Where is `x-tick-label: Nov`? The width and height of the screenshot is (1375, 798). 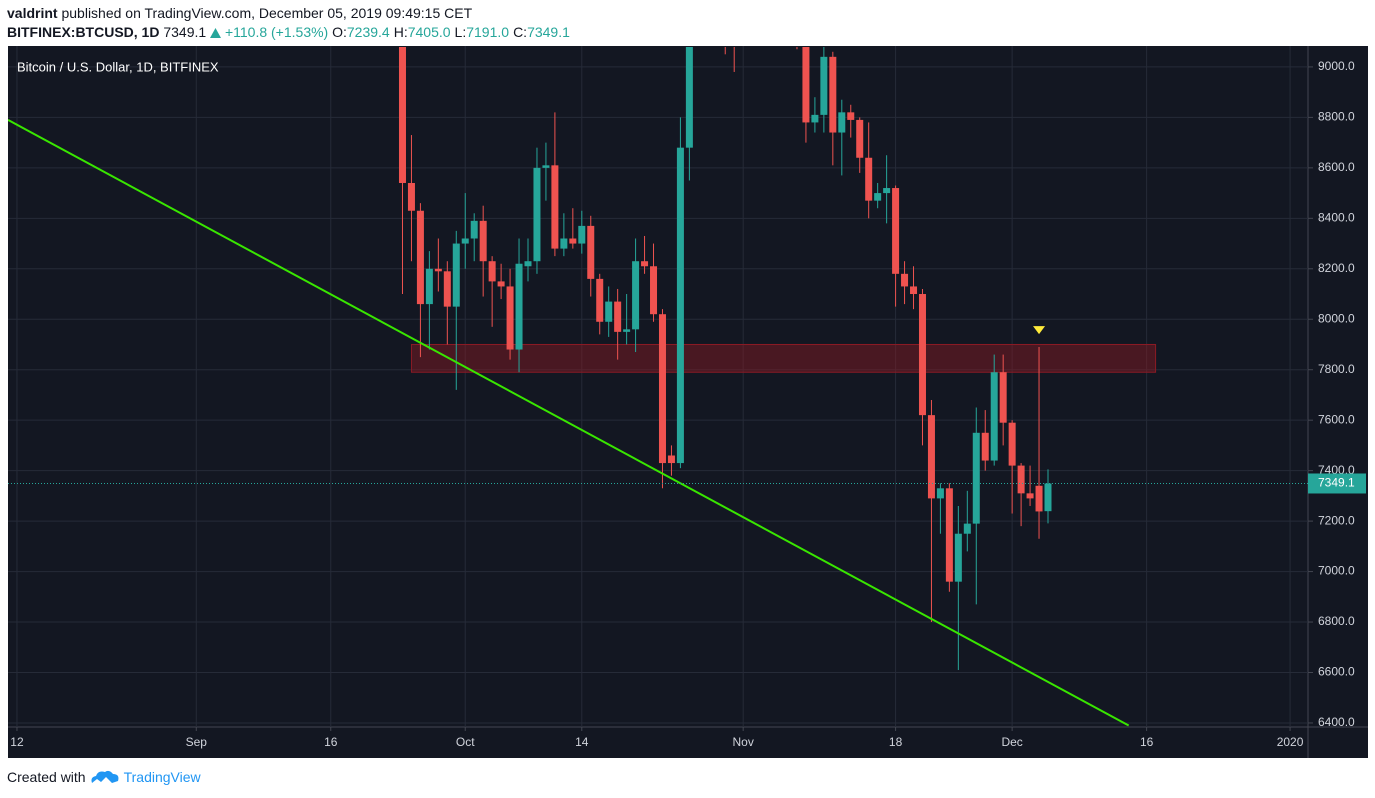 x-tick-label: Nov is located at coordinates (743, 742).